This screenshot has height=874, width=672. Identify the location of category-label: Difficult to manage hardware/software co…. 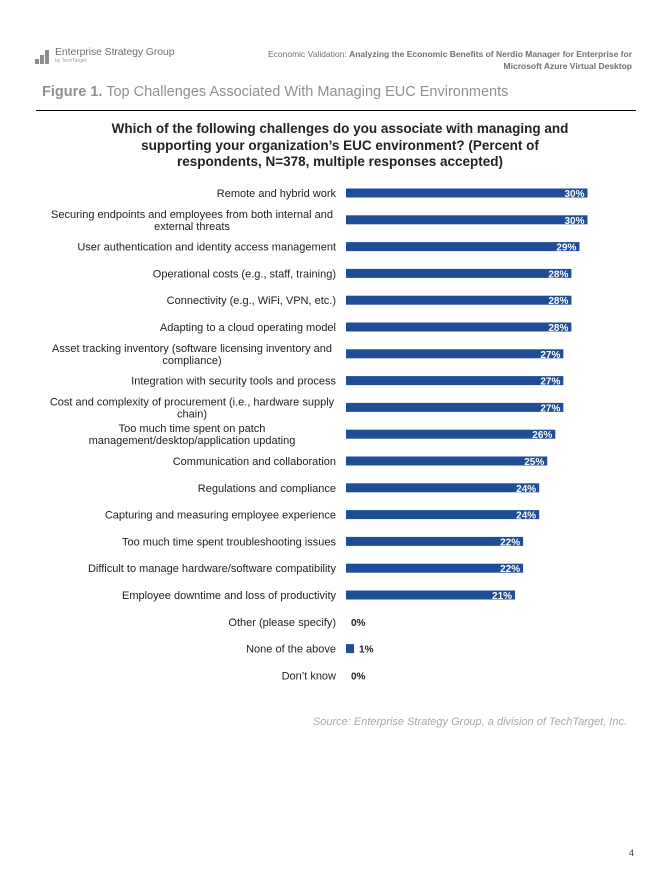
(212, 569).